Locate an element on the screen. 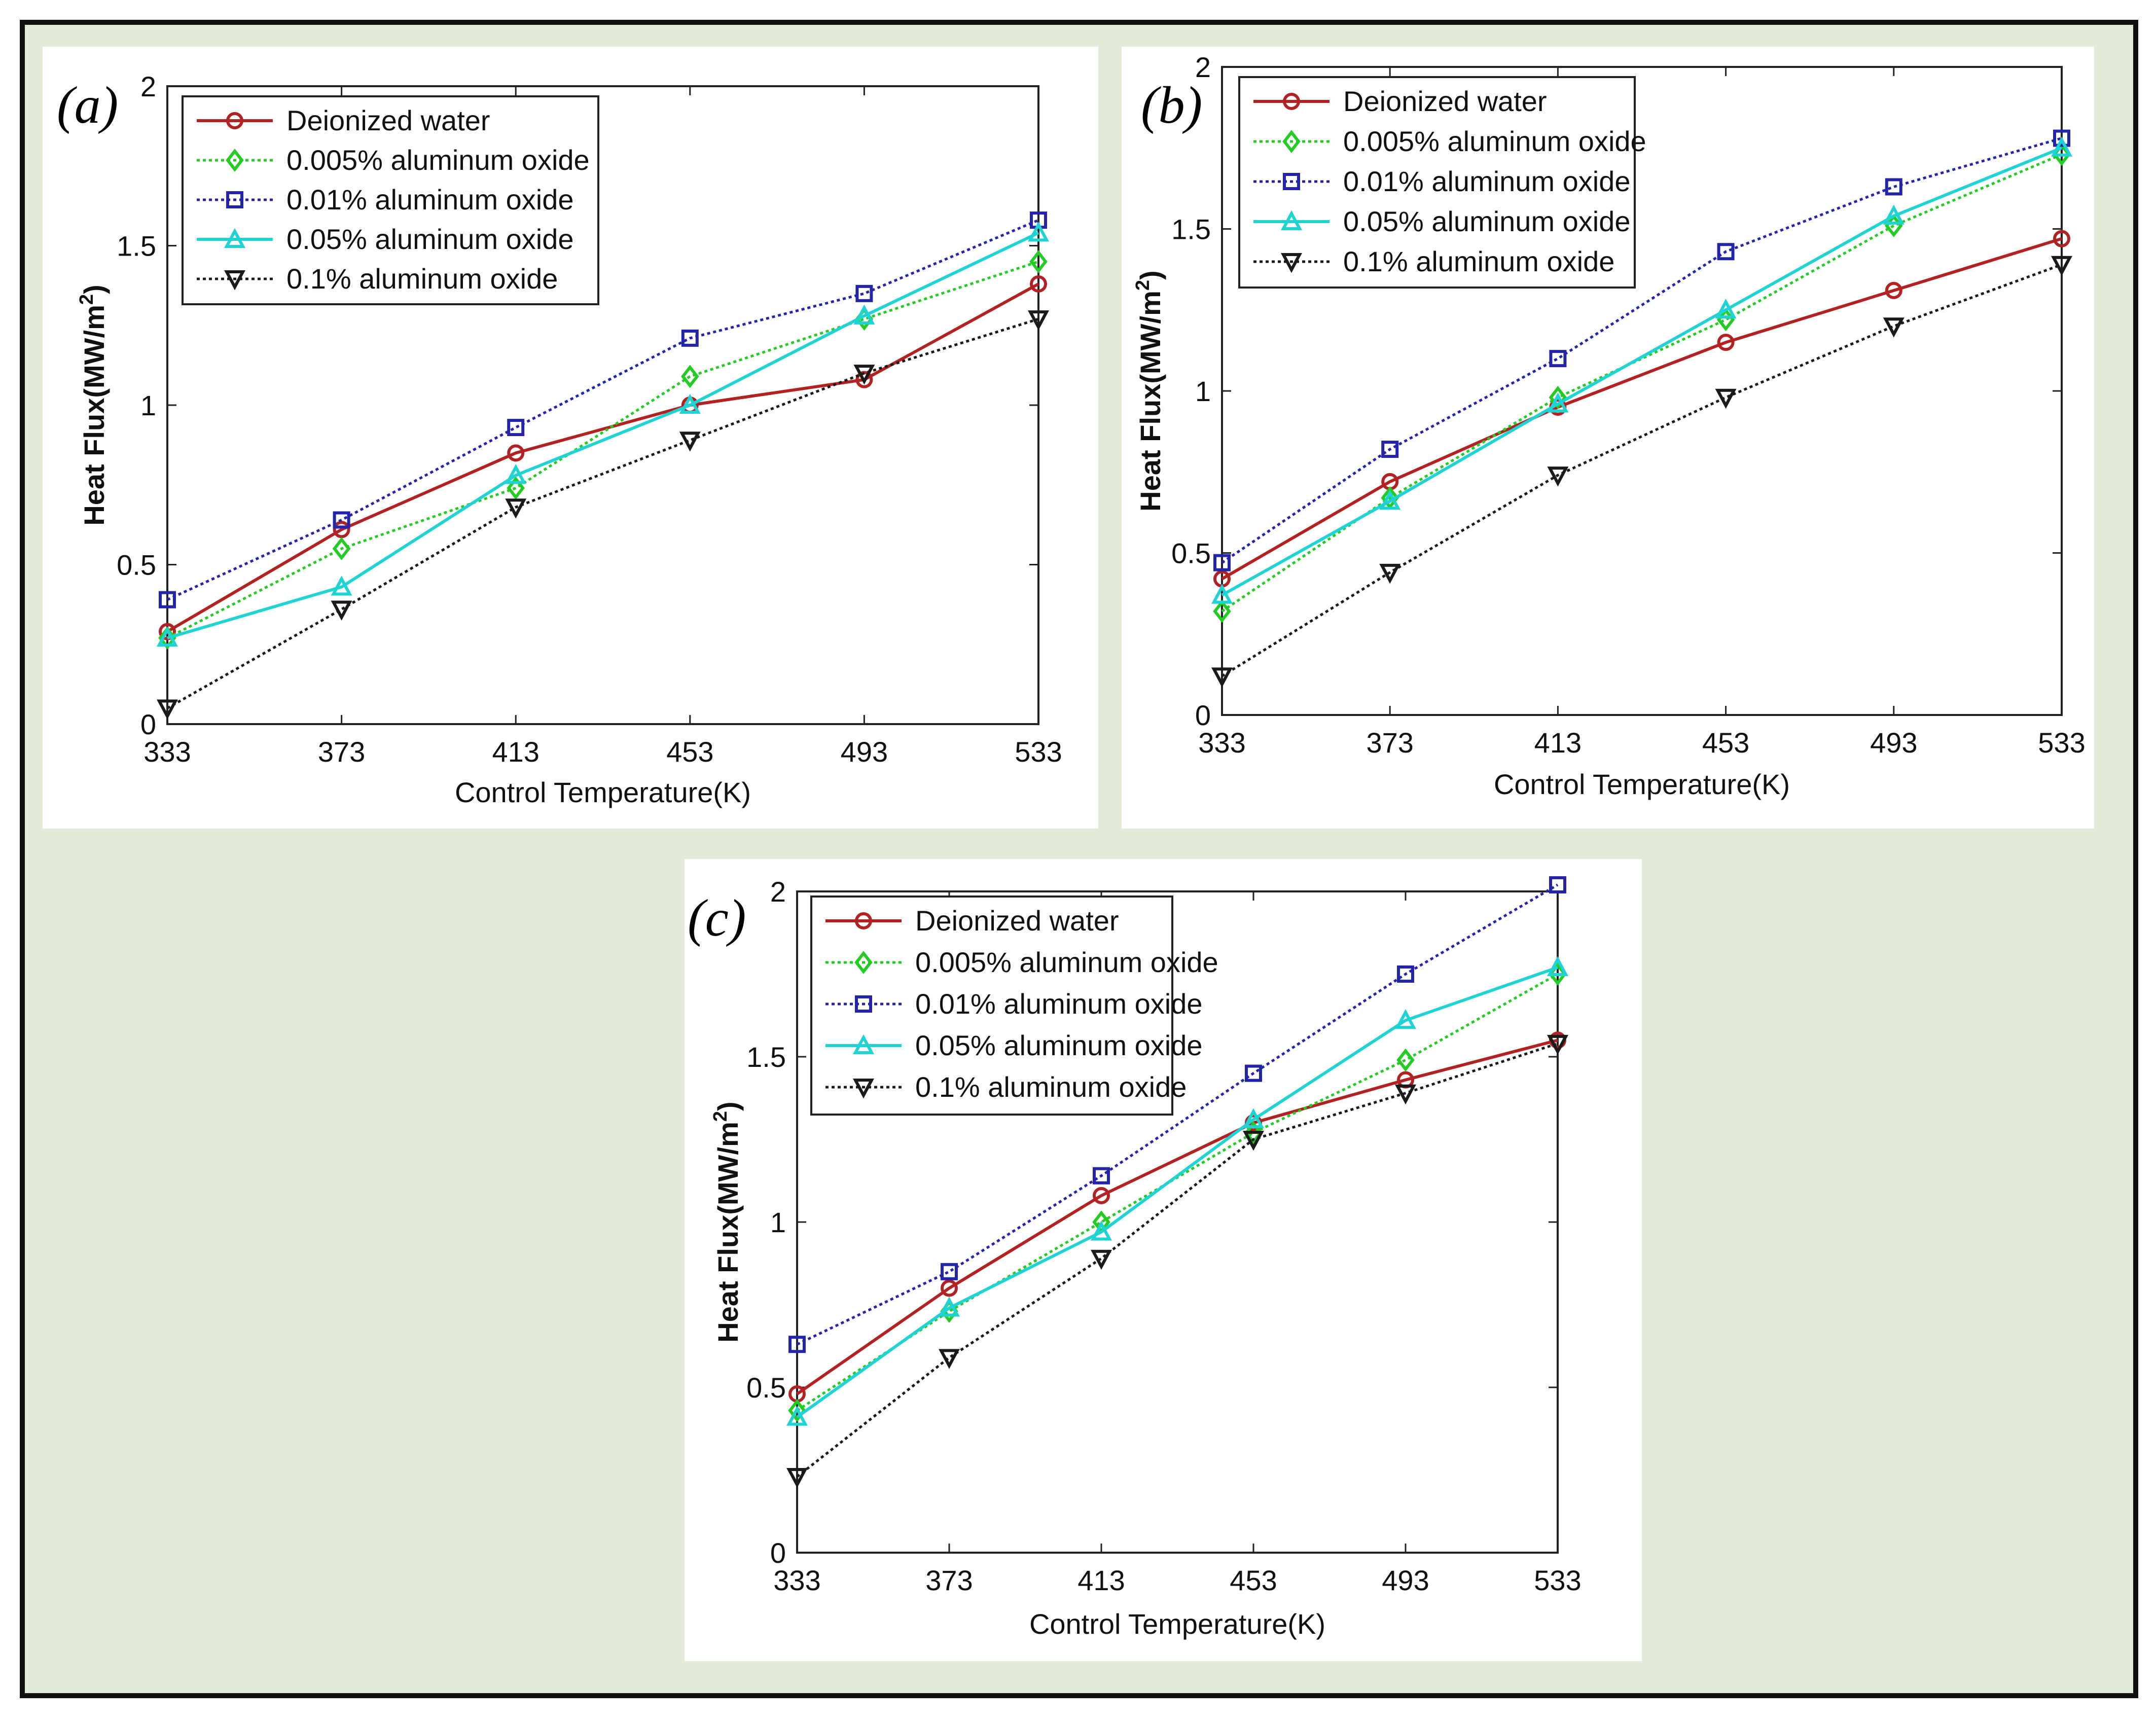 The height and width of the screenshot is (1720, 2156). y-axis-label-text: Heat Flux(MW/m is located at coordinates (1150, 401).